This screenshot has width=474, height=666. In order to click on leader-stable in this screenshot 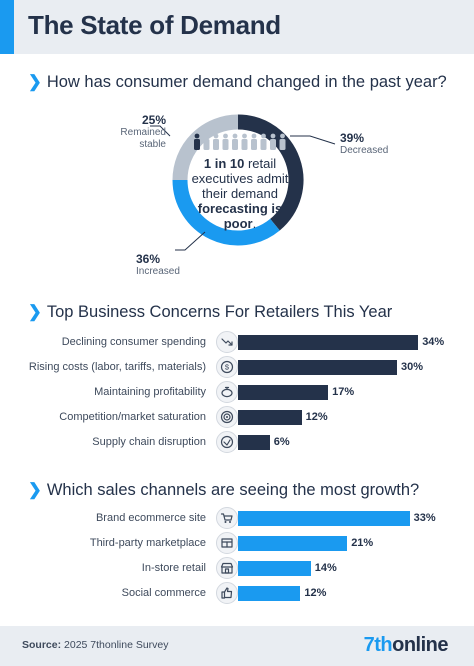, I will do `click(160, 131)`.